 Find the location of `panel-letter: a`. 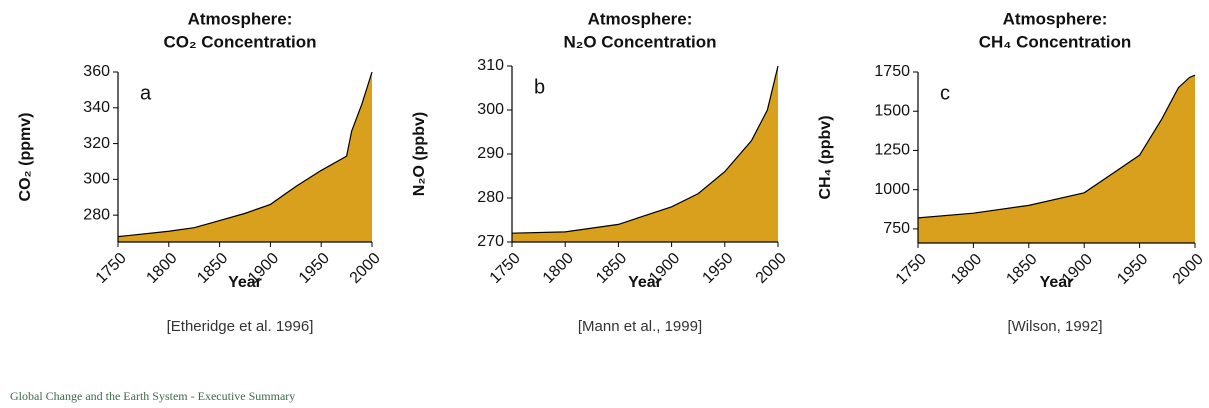

panel-letter: a is located at coordinates (146, 93).